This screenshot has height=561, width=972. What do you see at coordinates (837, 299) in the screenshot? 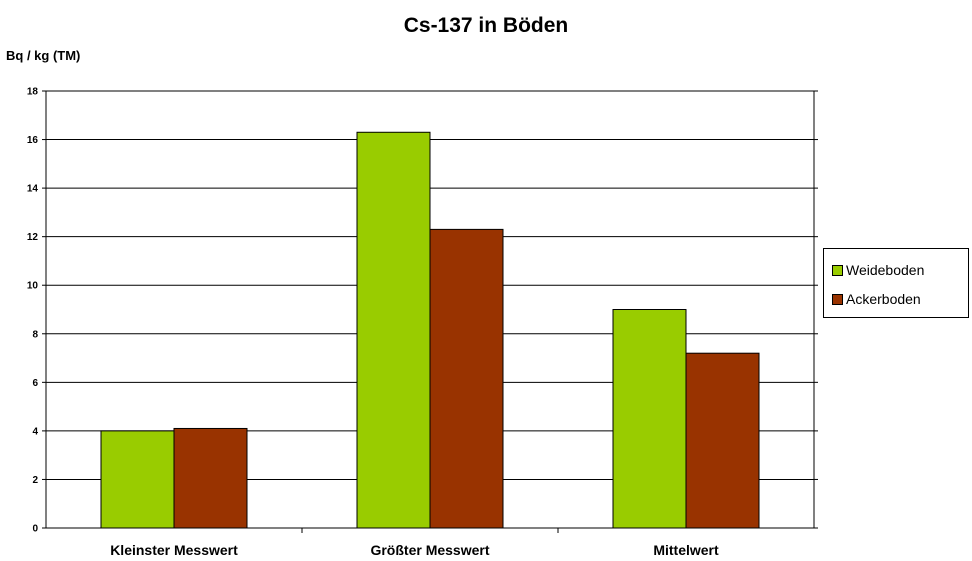
I see `legend-swatch-ackerboden` at bounding box center [837, 299].